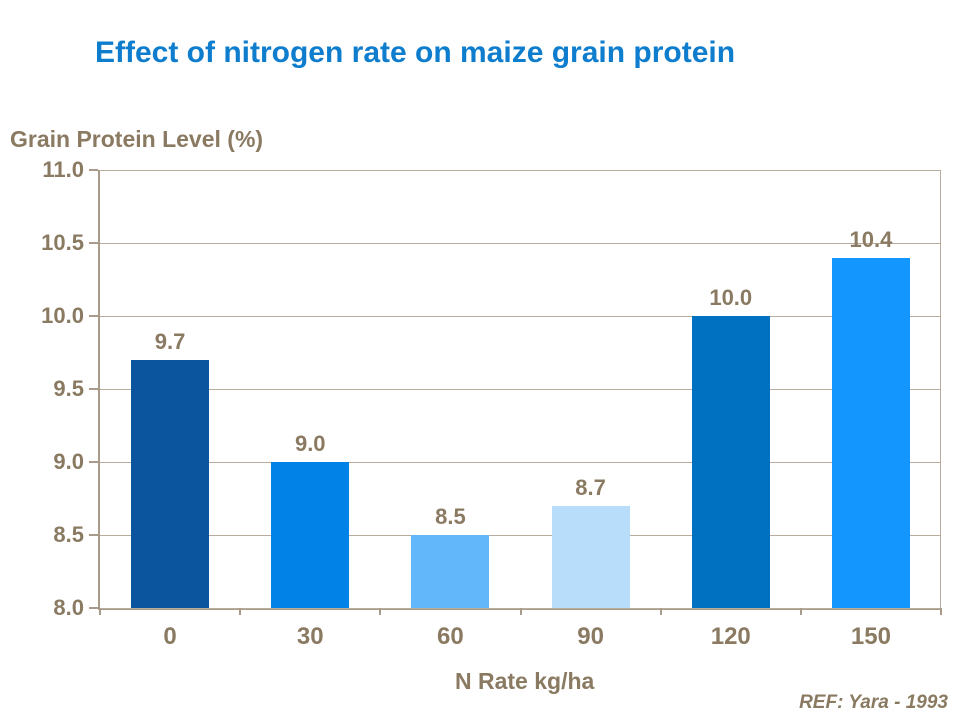 The image size is (960, 720). What do you see at coordinates (590, 487) in the screenshot?
I see `bar-value-label: 8.7` at bounding box center [590, 487].